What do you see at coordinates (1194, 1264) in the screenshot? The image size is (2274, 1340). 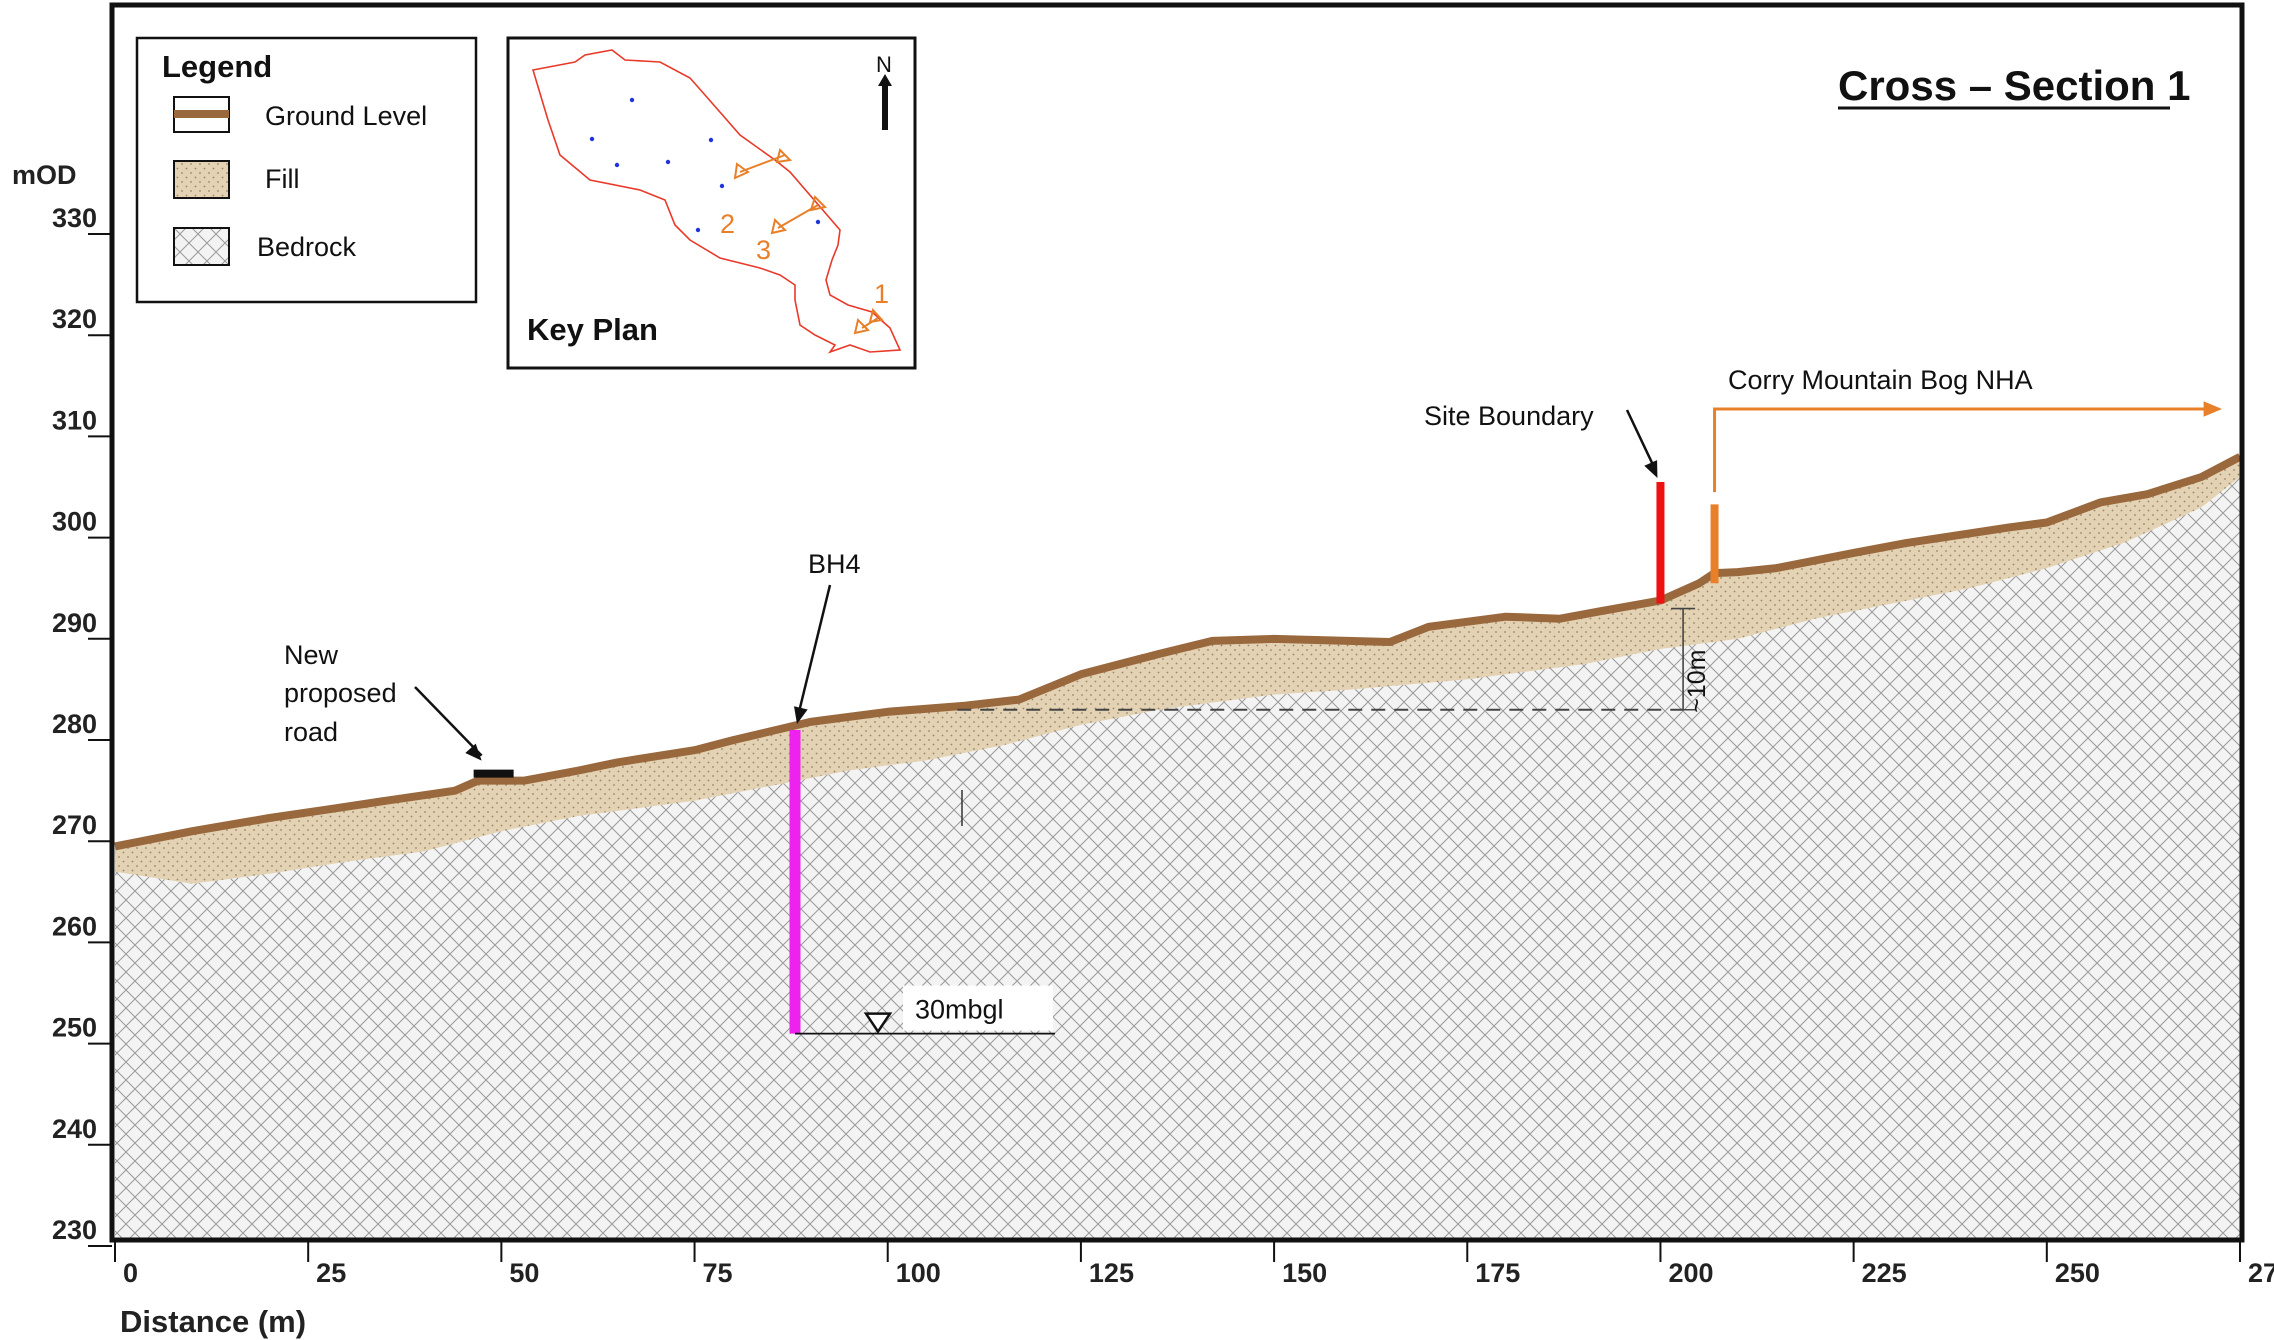 I see `x-axis: 0 25 50 75 100 125 150 175 200 225 250 275` at bounding box center [1194, 1264].